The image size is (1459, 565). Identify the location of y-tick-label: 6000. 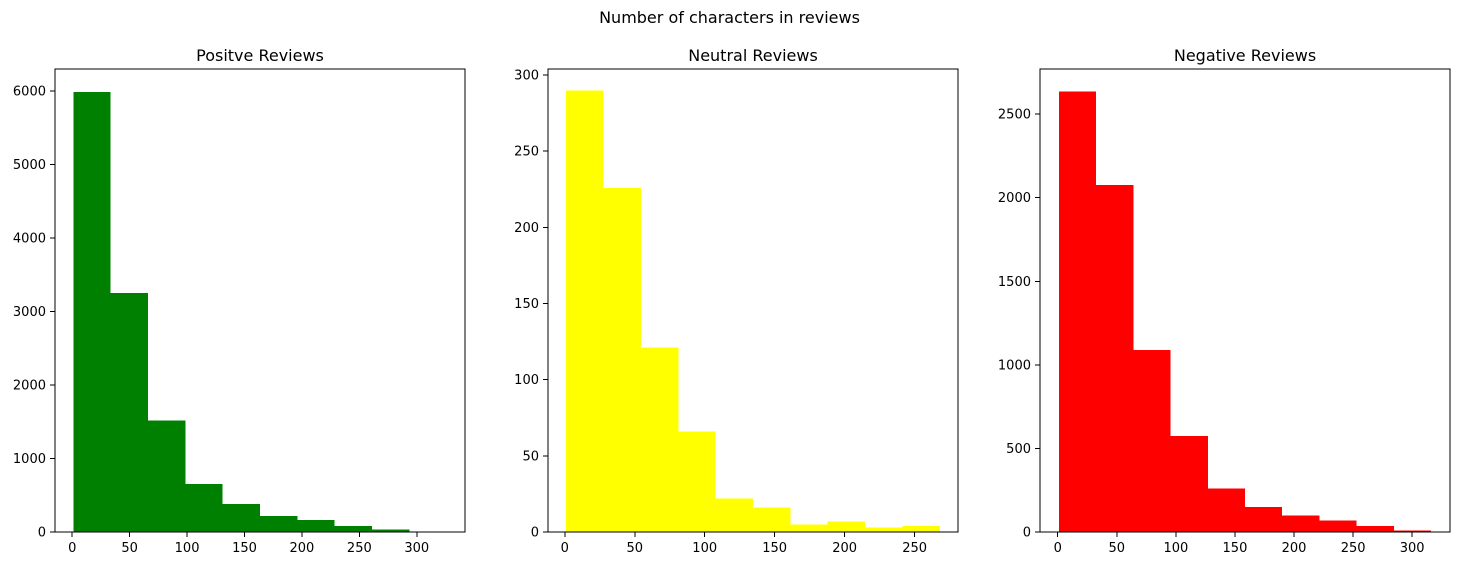
(29, 92).